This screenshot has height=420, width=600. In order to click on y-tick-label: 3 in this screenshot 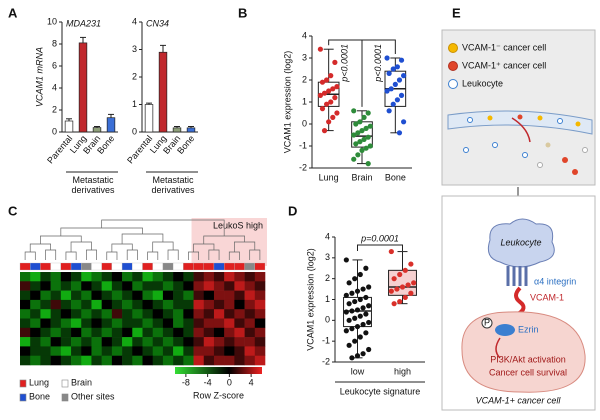, I will do `click(304, 57)`.